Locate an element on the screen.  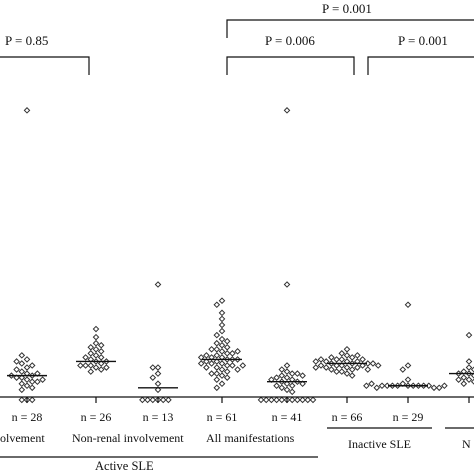
p-label-1: P = 0.85 is located at coordinates (26, 40).